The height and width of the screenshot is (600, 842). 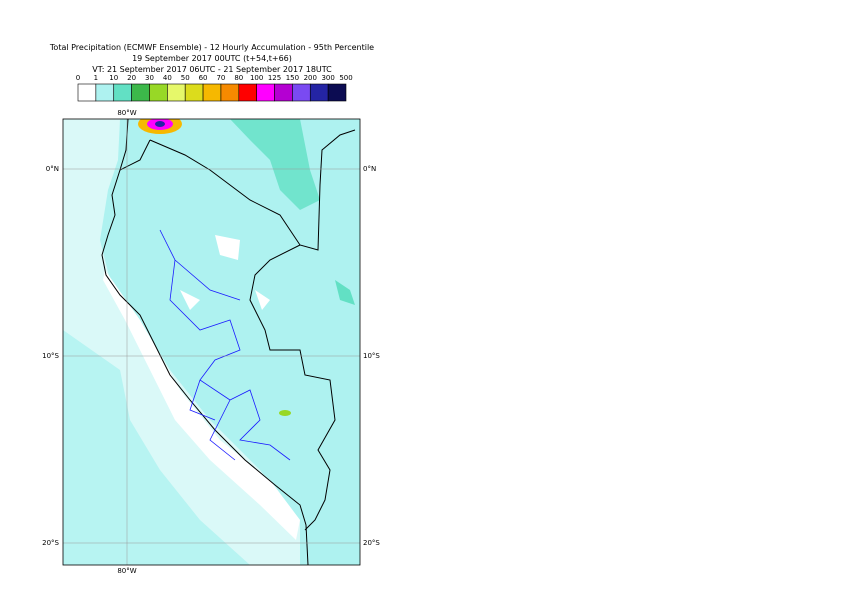 I want to click on legend-label: 1, so click(x=96, y=78).